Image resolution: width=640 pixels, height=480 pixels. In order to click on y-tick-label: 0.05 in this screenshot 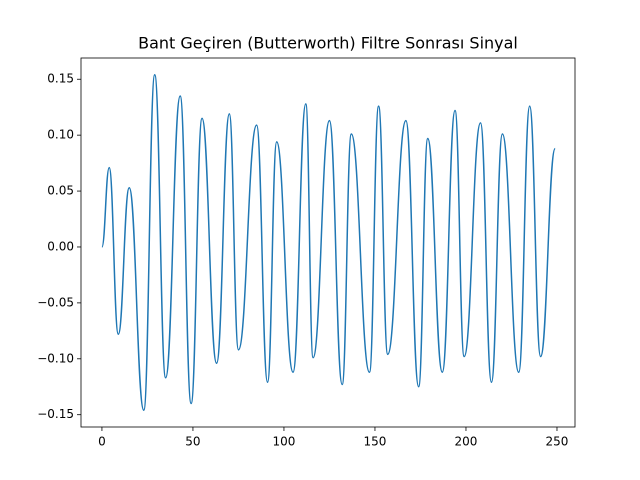, I will do `click(60, 191)`.